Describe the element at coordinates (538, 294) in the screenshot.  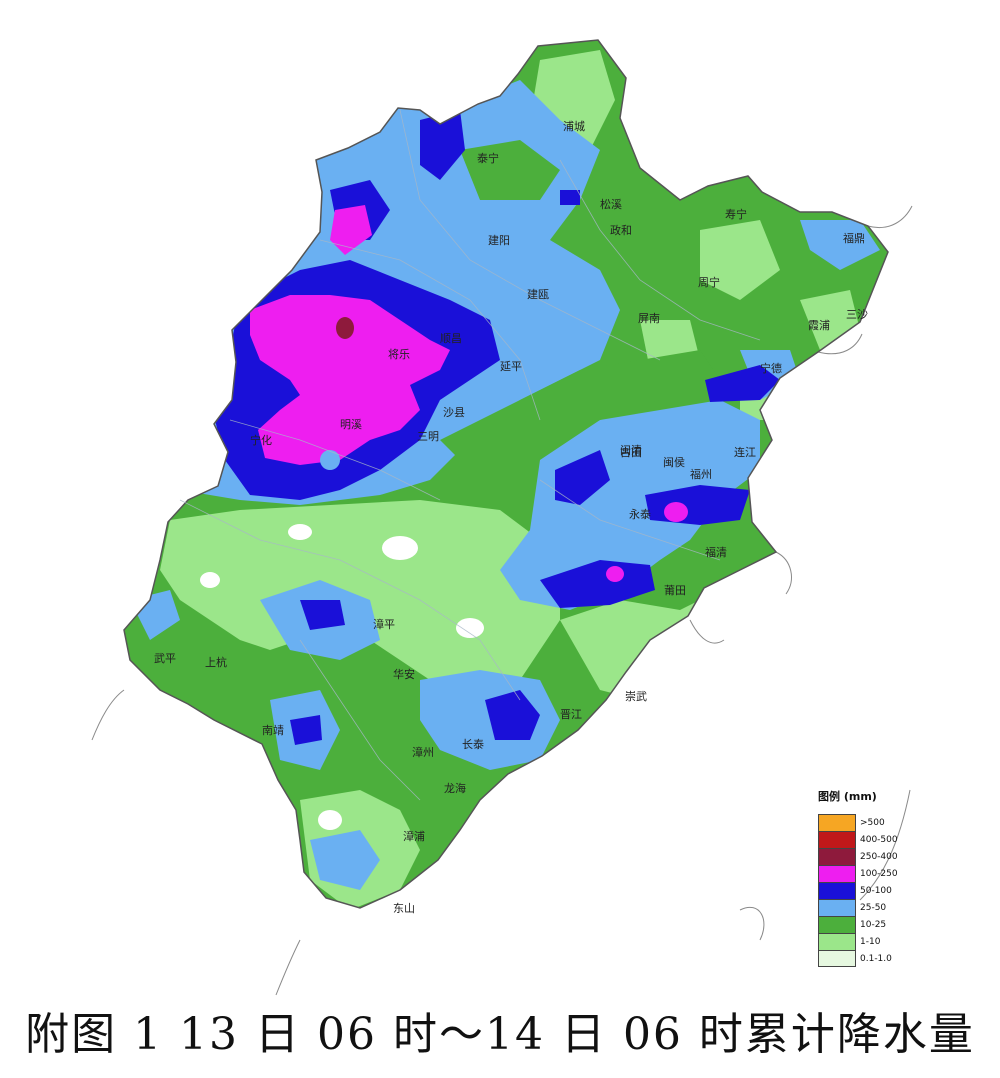
I see `place-label: 建瓯` at that location.